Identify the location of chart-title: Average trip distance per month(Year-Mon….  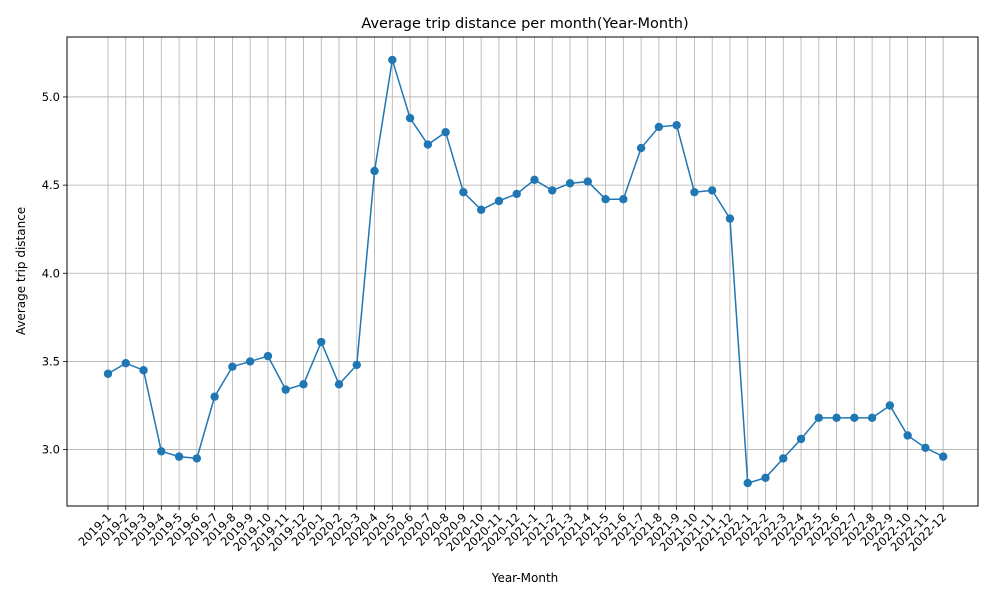
(524, 24).